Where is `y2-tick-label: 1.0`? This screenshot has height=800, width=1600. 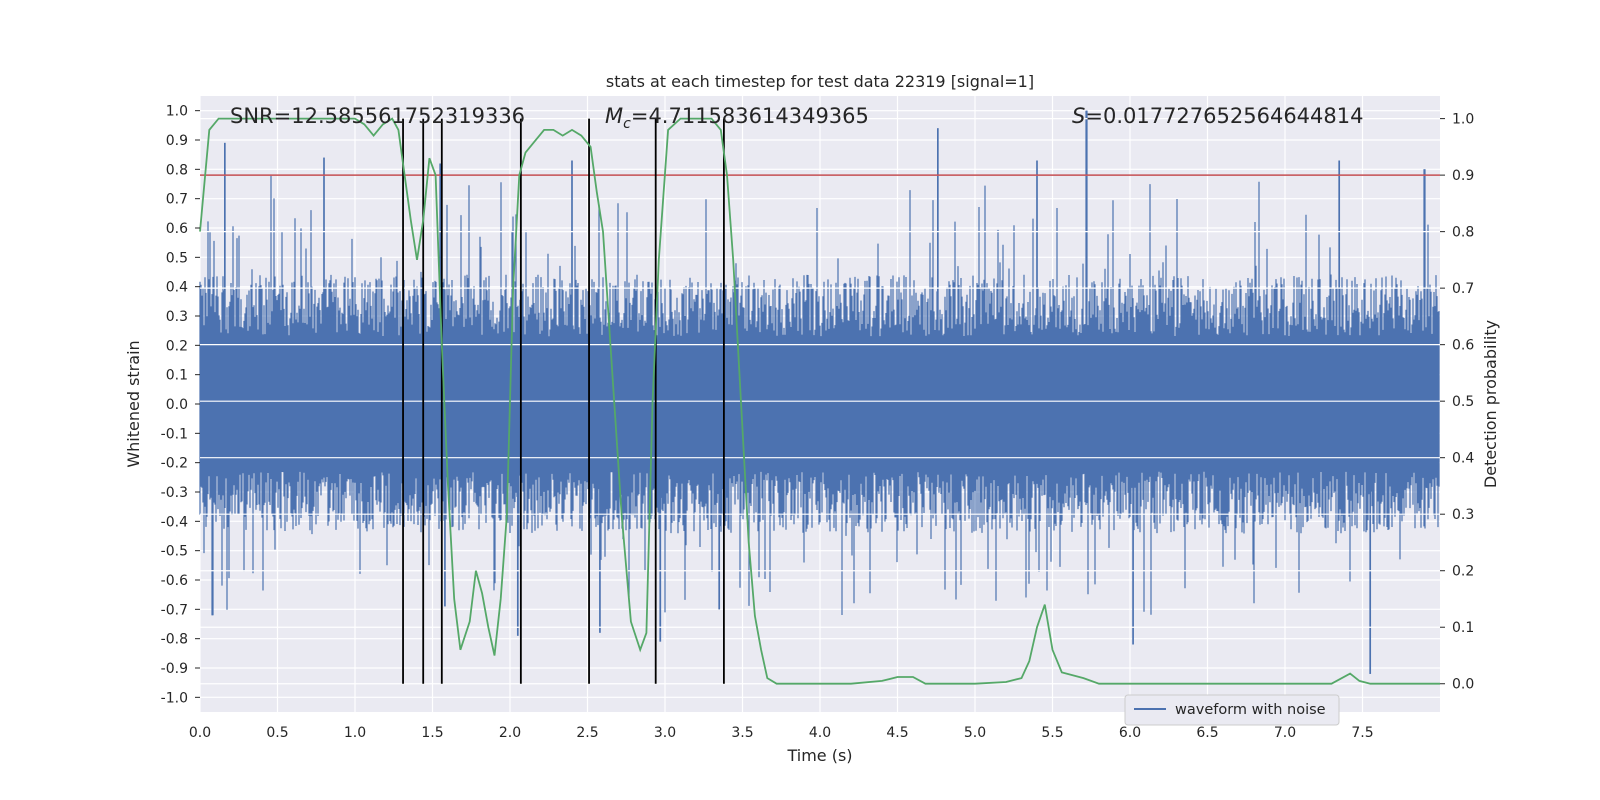 y2-tick-label: 1.0 is located at coordinates (1463, 120).